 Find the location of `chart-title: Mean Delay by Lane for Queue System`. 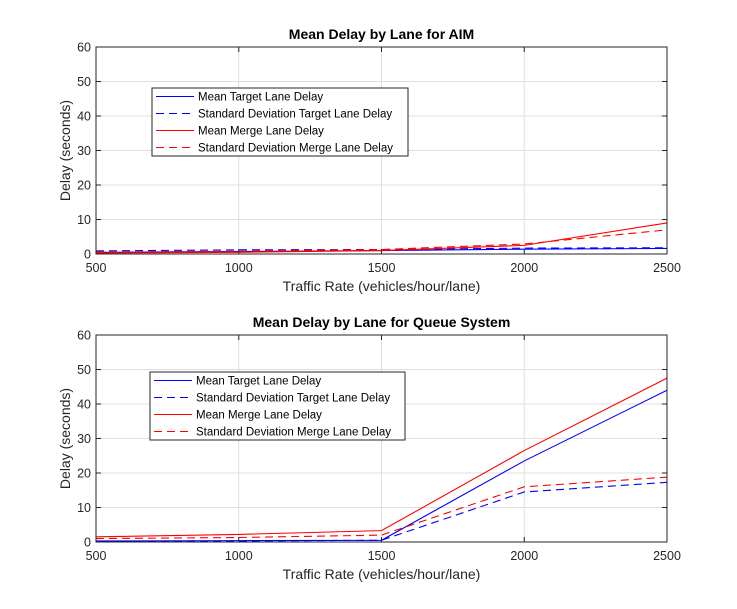

chart-title: Mean Delay by Lane for Queue System is located at coordinates (382, 322).